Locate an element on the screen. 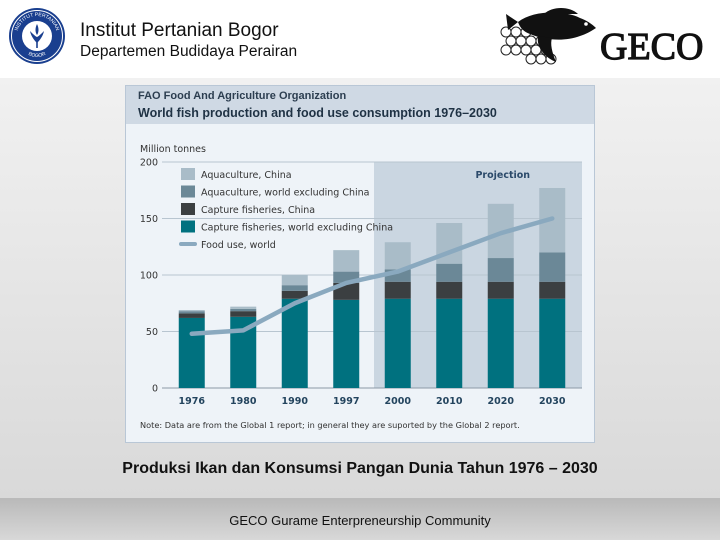  y-tick-label: 200 is located at coordinates (149, 163).